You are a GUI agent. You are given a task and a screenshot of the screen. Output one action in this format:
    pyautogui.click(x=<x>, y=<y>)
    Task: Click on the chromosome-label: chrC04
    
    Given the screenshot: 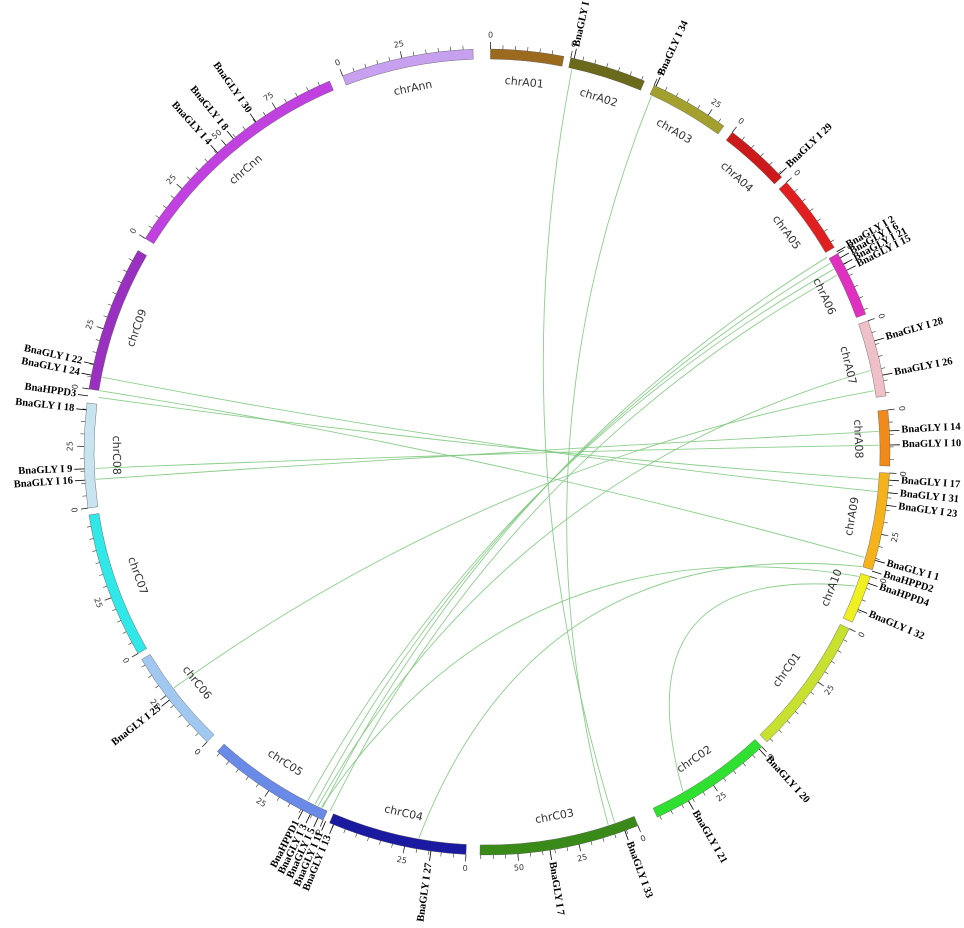 What is the action you would take?
    pyautogui.click(x=403, y=812)
    